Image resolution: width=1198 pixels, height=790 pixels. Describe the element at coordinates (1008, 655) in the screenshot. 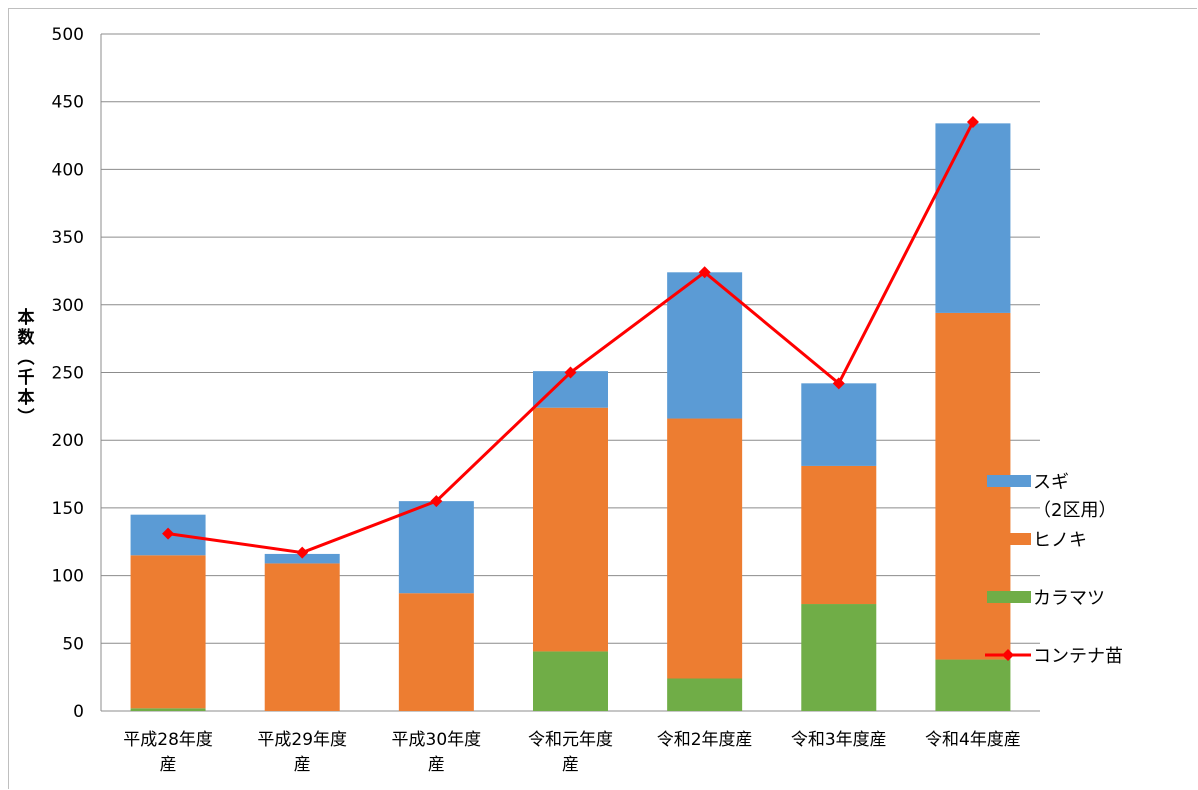

I see `legend-marker` at that location.